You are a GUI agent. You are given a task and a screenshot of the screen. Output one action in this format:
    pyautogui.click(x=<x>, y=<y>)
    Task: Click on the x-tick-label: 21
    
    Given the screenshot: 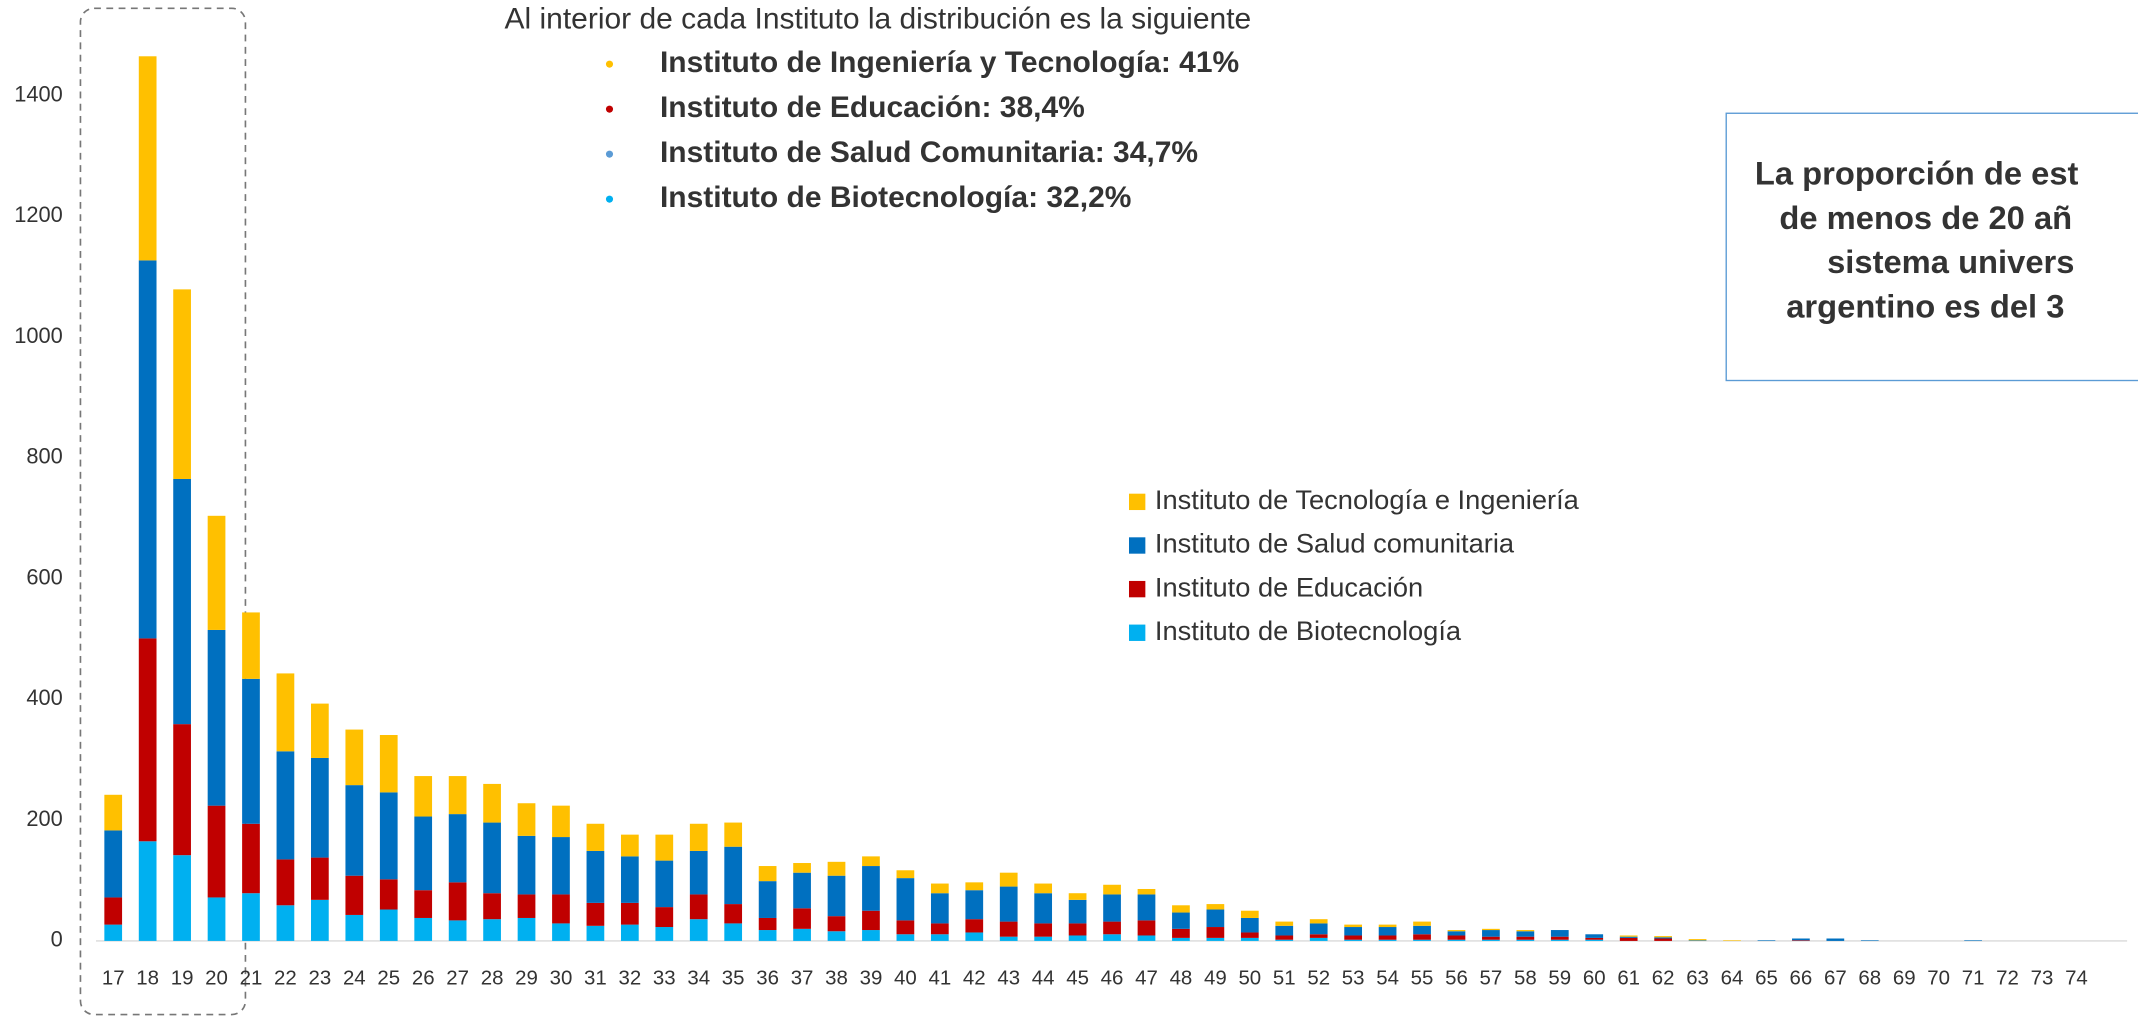 What is the action you would take?
    pyautogui.click(x=251, y=978)
    